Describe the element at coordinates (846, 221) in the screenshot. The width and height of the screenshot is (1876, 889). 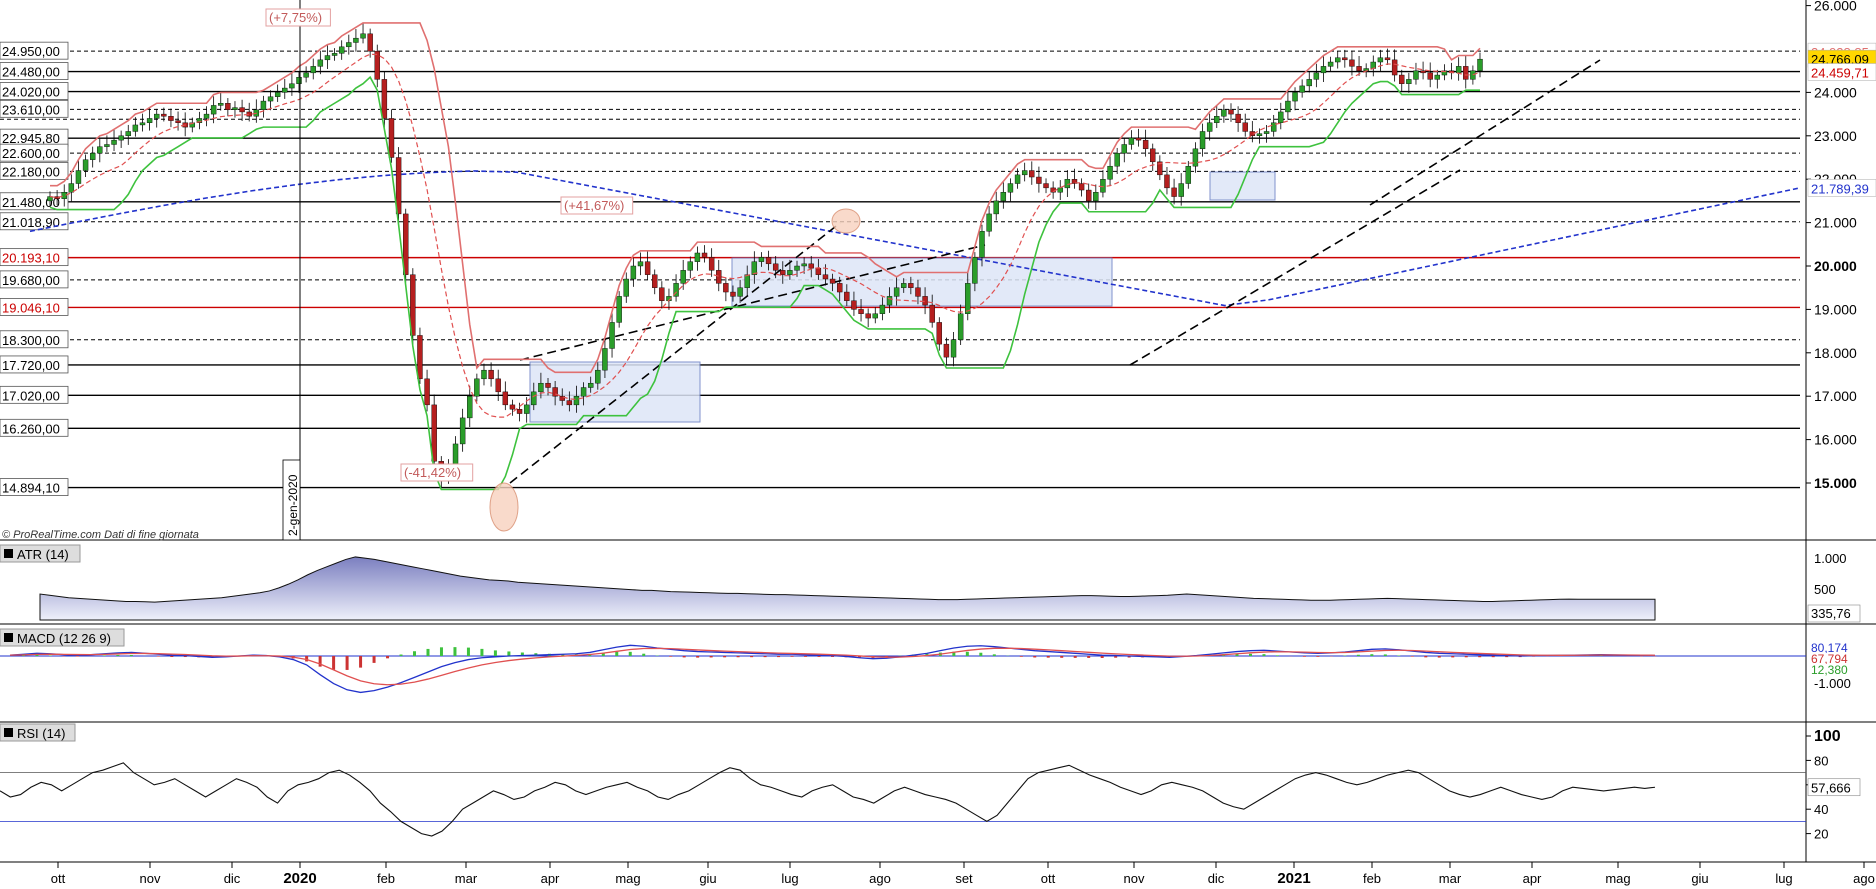
I see `high-highlight-circle` at that location.